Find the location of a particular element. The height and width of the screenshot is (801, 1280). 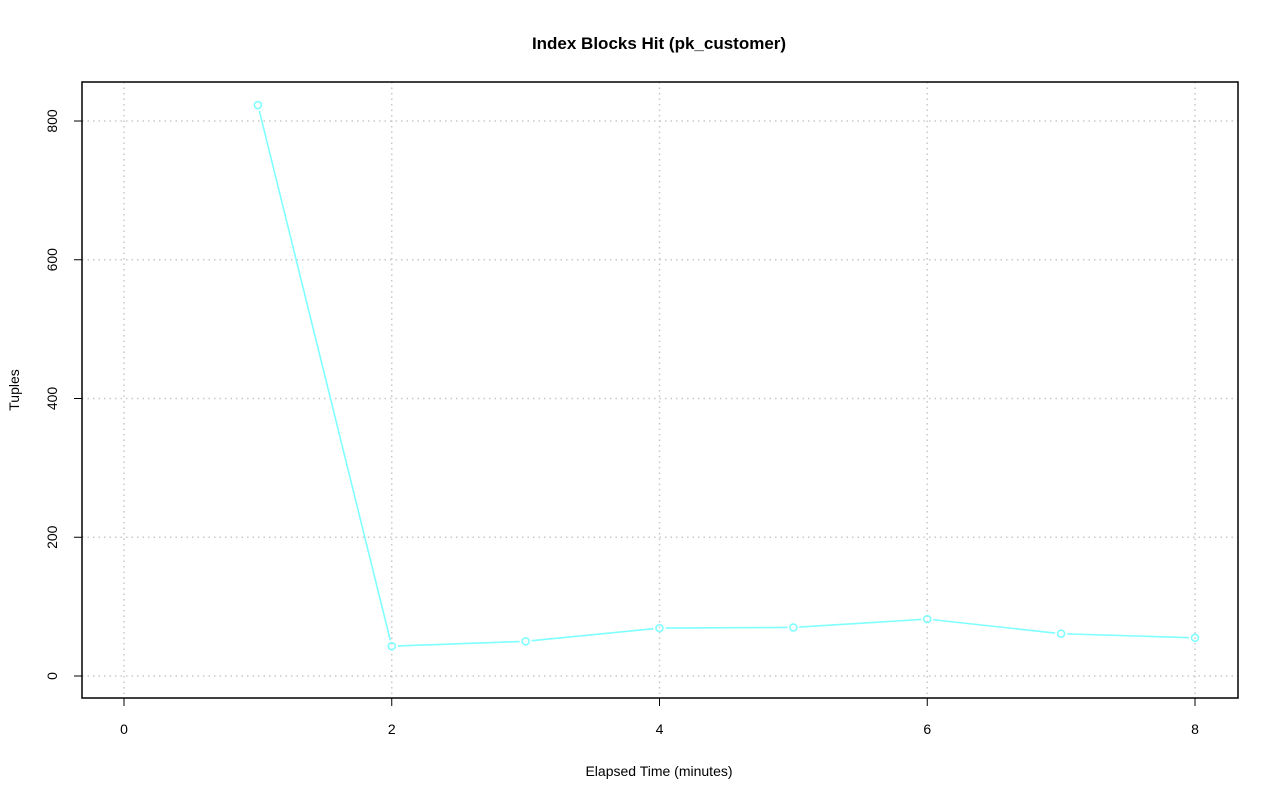

x-tick-label: 0 is located at coordinates (124, 729).